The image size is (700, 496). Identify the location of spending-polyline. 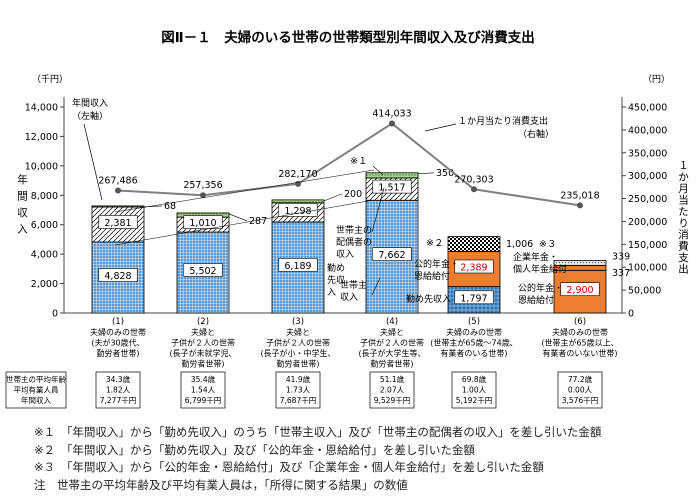
(349, 164).